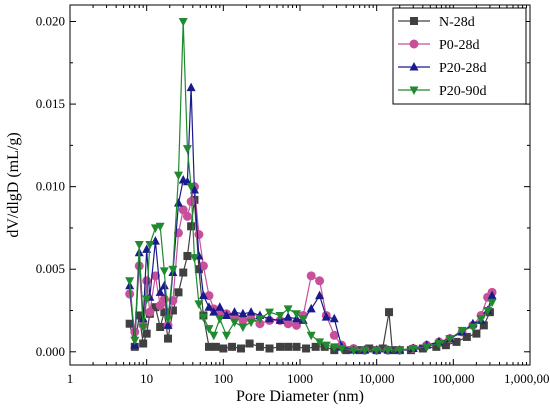 This screenshot has height=410, width=550. What do you see at coordinates (462, 68) in the screenshot?
I see `legend-label-p20-28d: P20-28d` at bounding box center [462, 68].